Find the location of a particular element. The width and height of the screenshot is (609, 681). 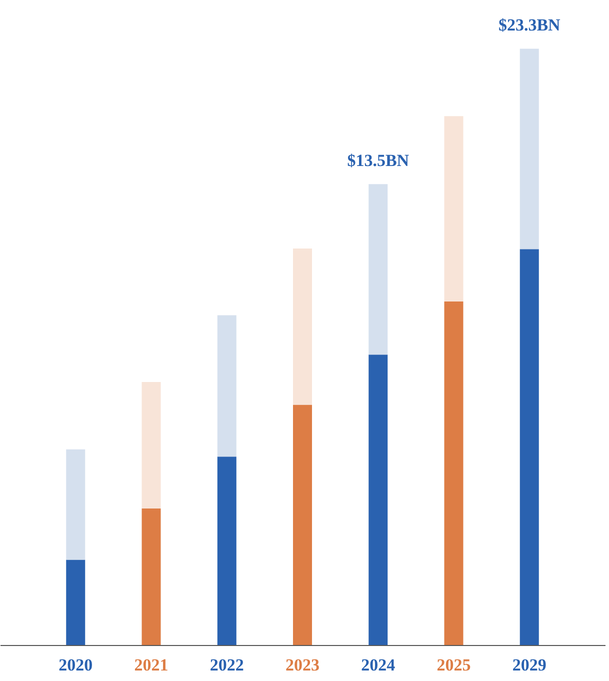

x-tick-label: 2021 is located at coordinates (151, 665).